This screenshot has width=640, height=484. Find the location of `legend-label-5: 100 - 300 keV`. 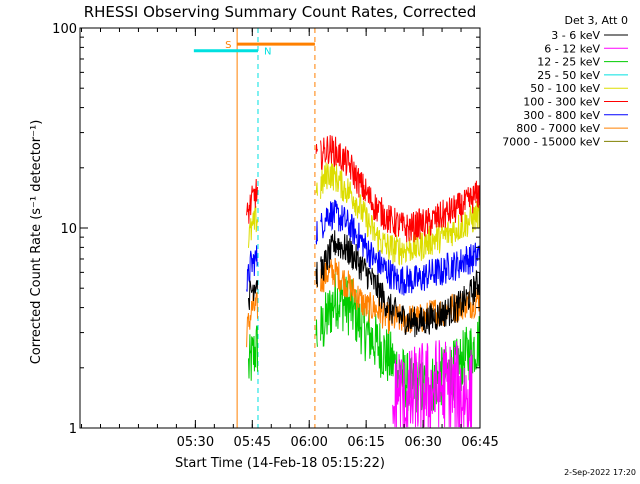

legend-label-5: 100 - 300 keV is located at coordinates (561, 102).